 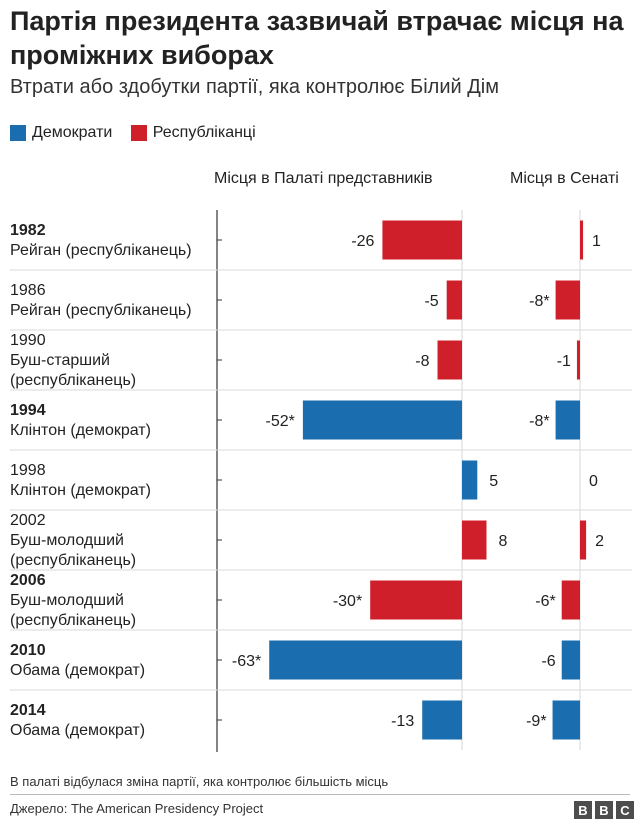 What do you see at coordinates (60, 360) in the screenshot?
I see `row-president-label: Буш-старший` at bounding box center [60, 360].